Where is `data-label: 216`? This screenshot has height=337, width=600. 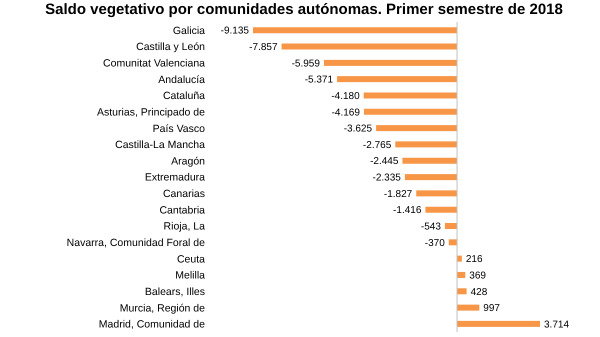 data-label: 216 is located at coordinates (474, 260).